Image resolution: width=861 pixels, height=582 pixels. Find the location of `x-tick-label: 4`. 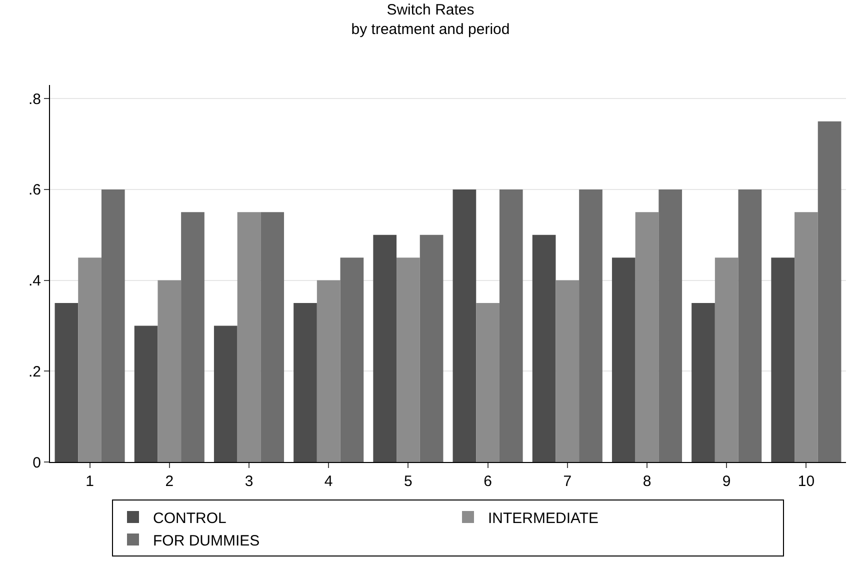

x-tick-label: 4 is located at coordinates (328, 481).